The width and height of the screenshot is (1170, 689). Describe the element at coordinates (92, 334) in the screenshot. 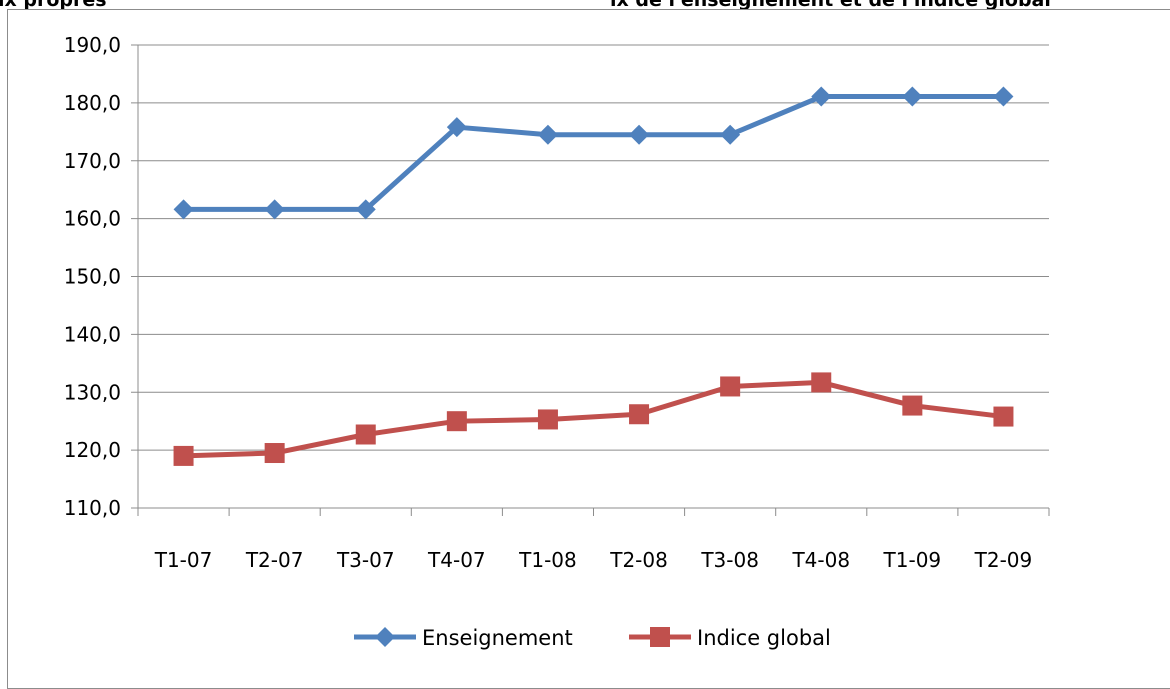

I see `y-tick-label: 140,0` at that location.